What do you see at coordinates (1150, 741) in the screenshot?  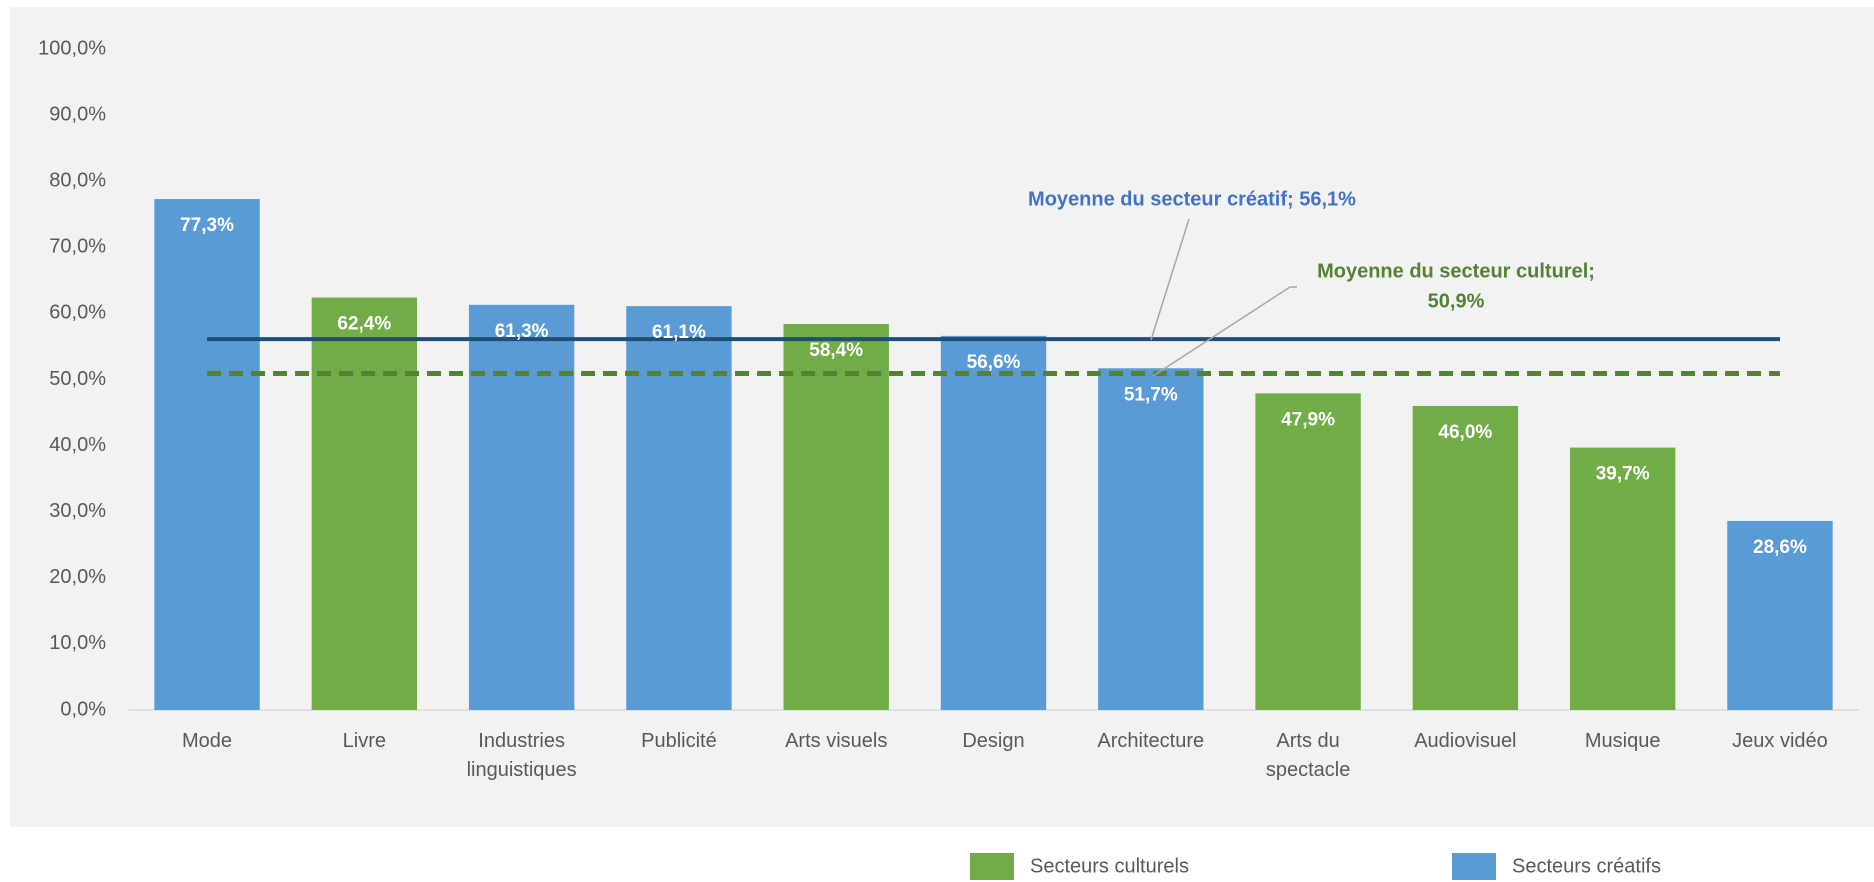 I see `x-tick-label: Architecture` at bounding box center [1150, 741].